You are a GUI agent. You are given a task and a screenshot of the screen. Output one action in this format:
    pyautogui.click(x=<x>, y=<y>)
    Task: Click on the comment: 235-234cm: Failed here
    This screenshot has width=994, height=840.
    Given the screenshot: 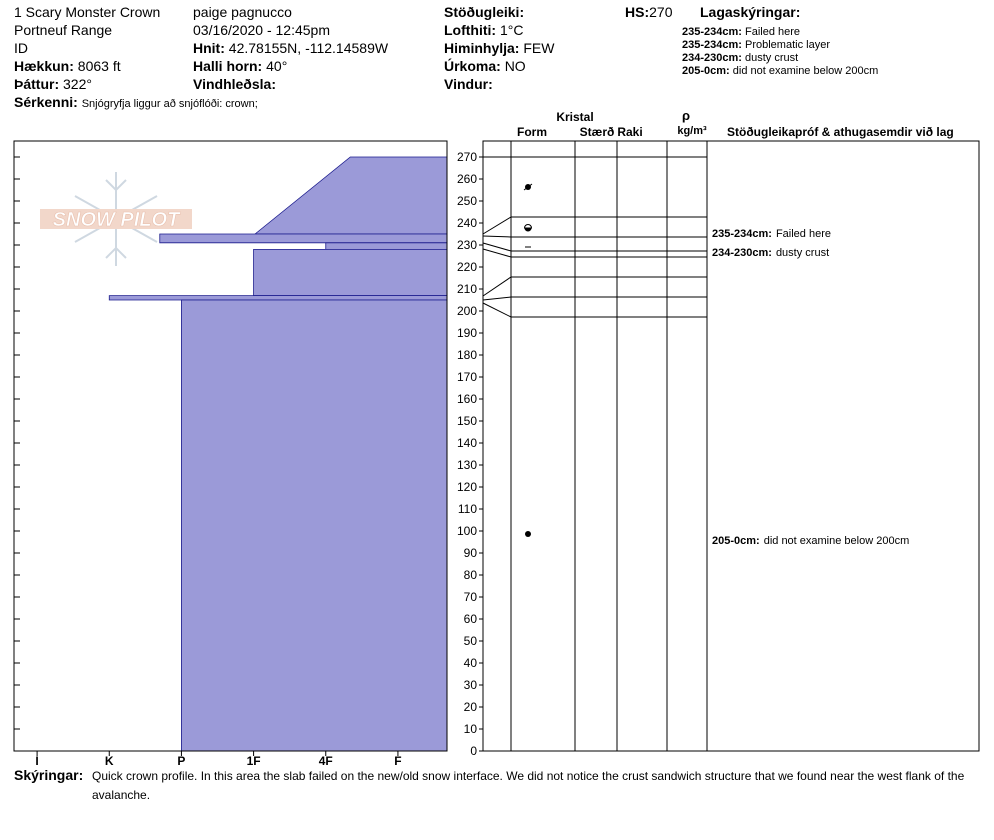 What is the action you would take?
    pyautogui.click(x=771, y=234)
    